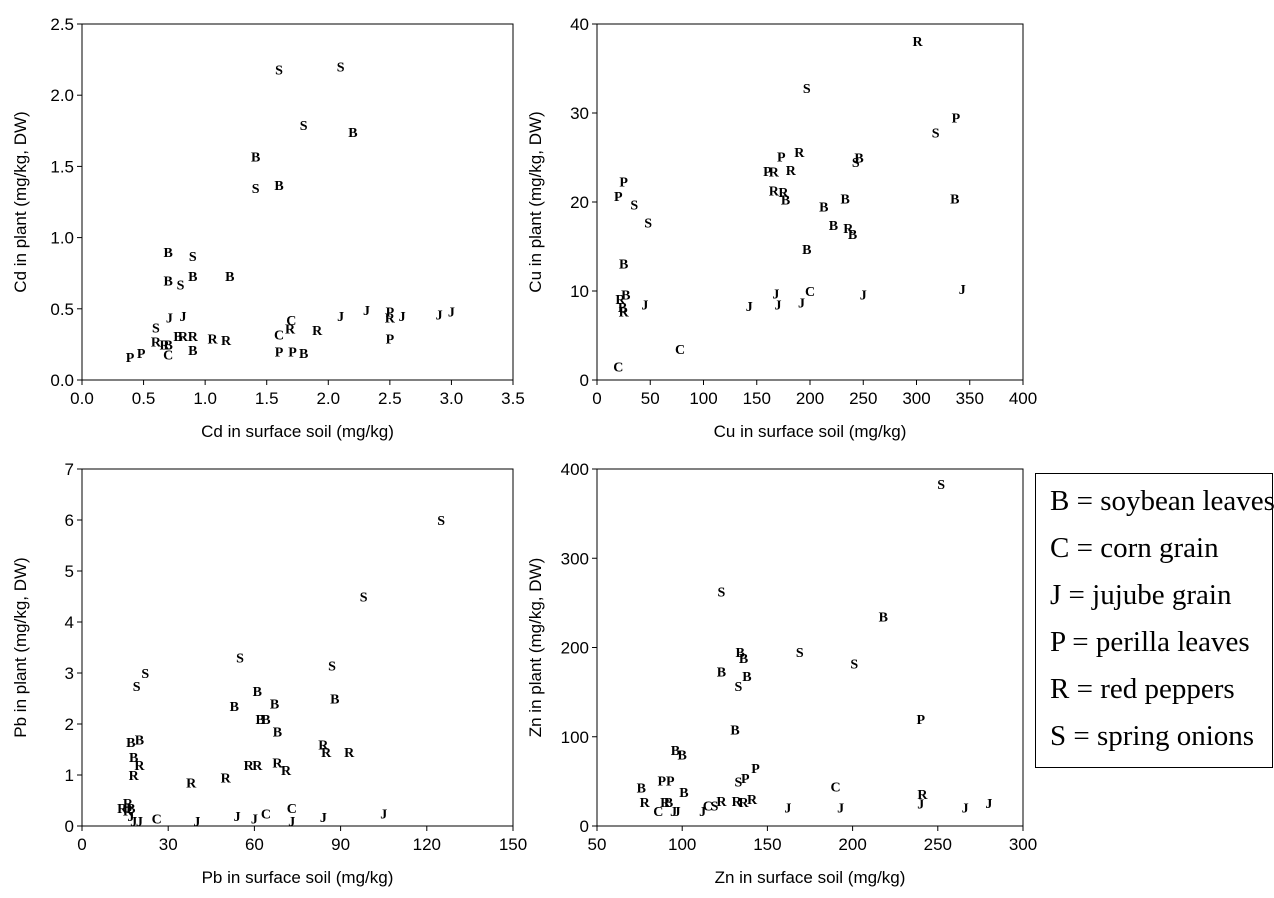 This screenshot has width=1274, height=898. What do you see at coordinates (1142, 689) in the screenshot?
I see `legend-entry-red-peppers: R = red peppers` at bounding box center [1142, 689].